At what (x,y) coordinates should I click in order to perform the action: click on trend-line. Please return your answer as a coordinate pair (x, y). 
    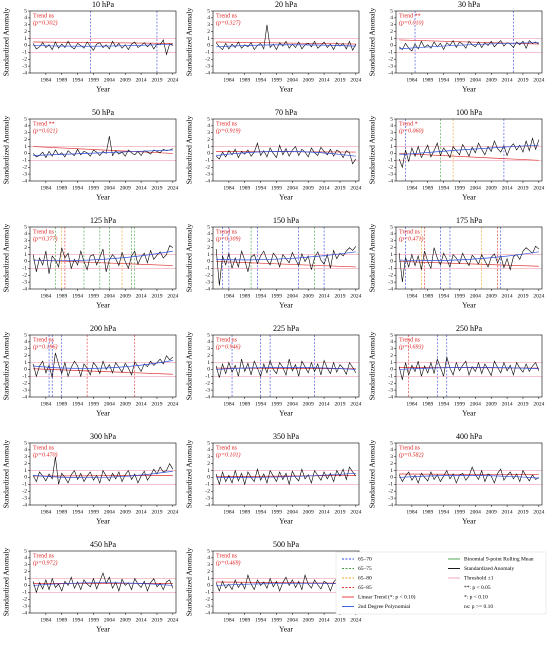
    Looking at the image, I should click on (469, 157).